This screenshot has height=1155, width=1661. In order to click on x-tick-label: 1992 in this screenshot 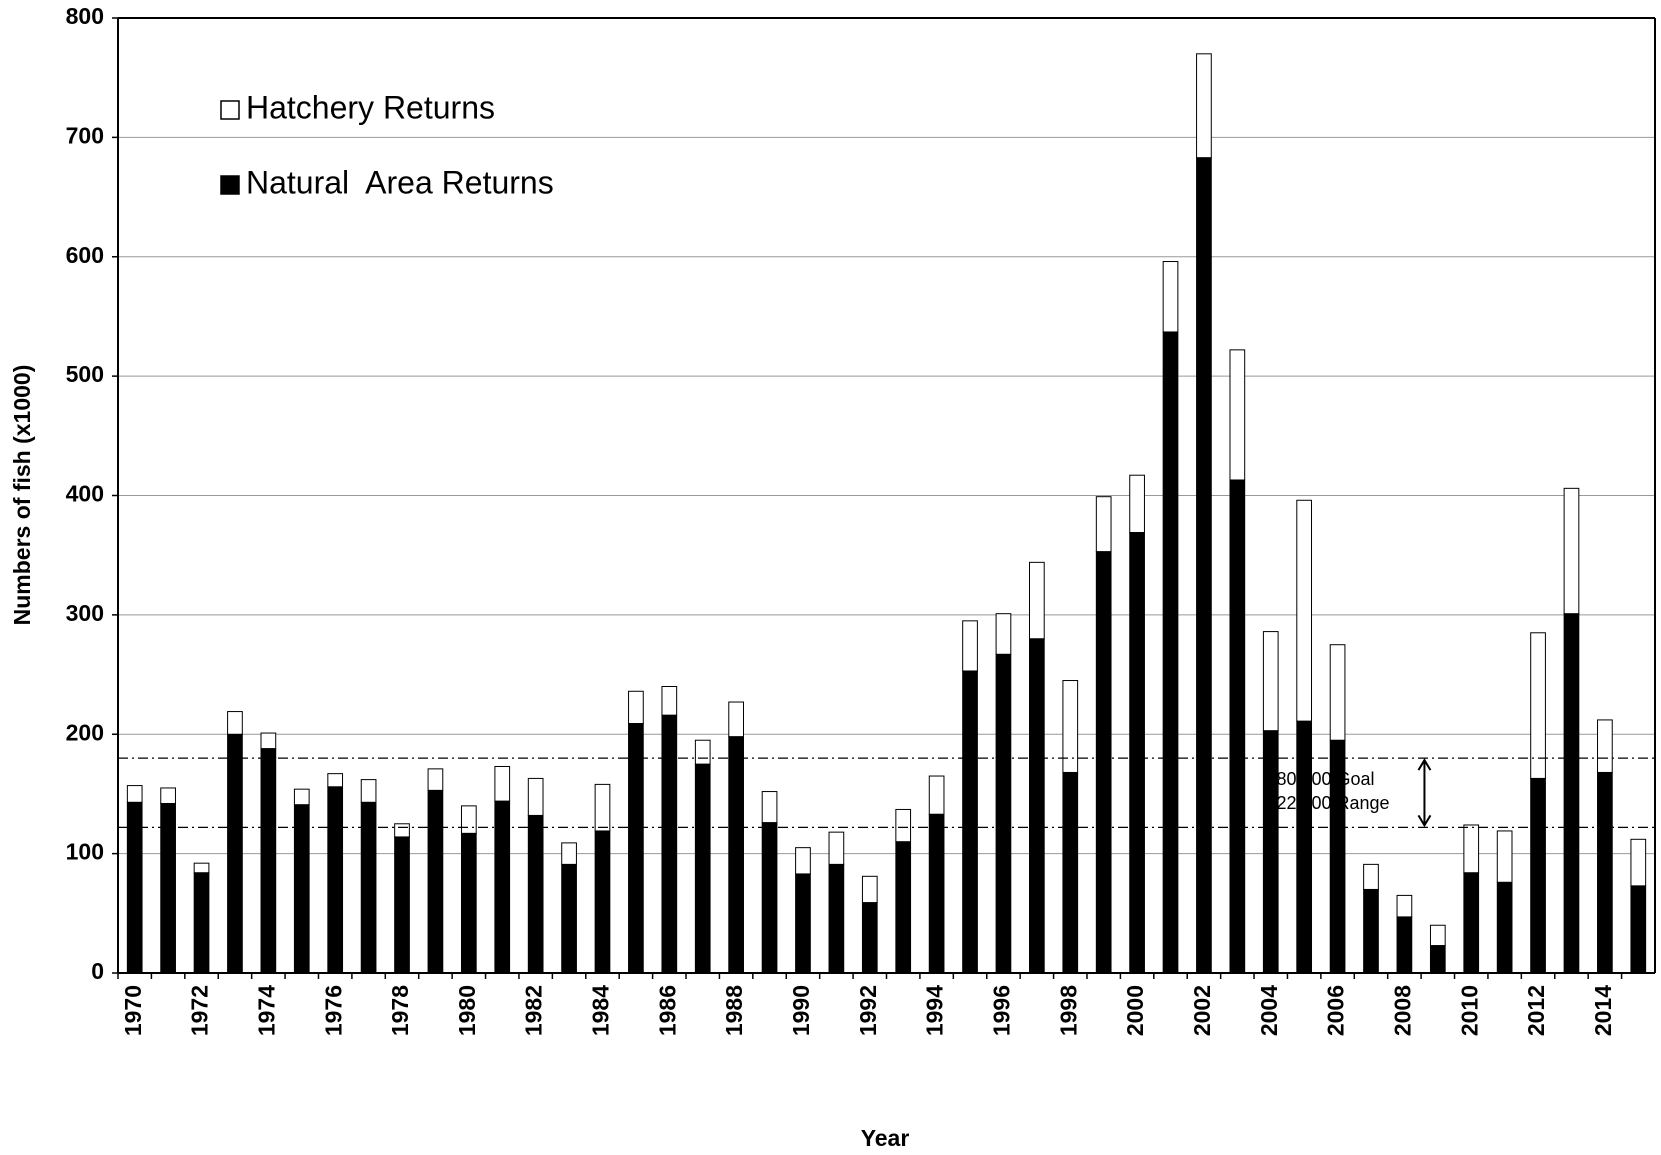, I will do `click(868, 1010)`.